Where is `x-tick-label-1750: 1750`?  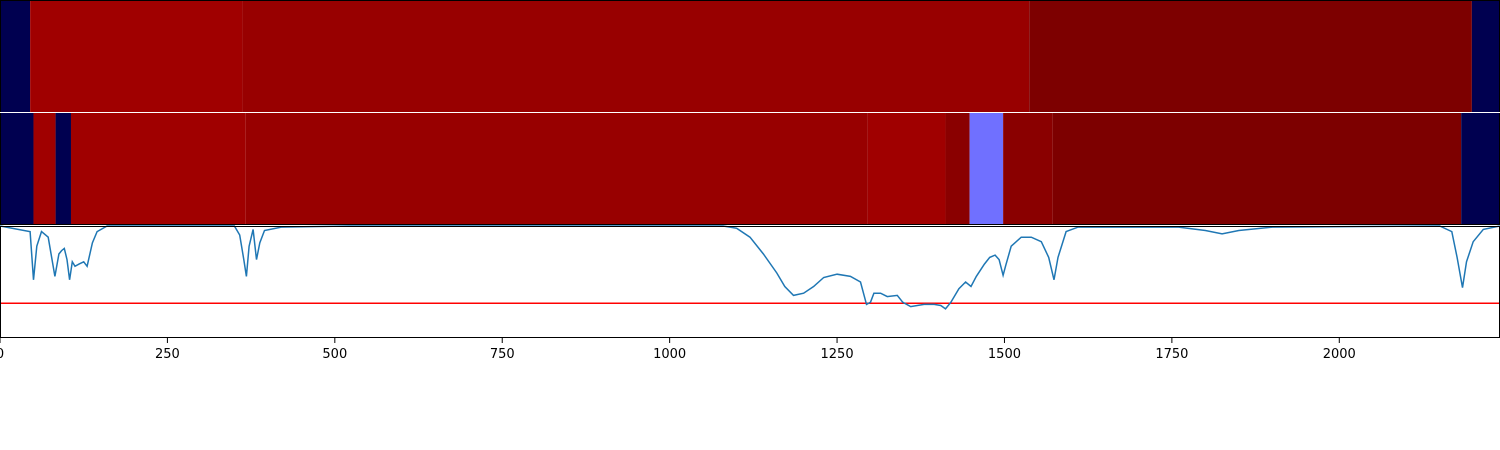 x-tick-label-1750: 1750 is located at coordinates (1171, 354).